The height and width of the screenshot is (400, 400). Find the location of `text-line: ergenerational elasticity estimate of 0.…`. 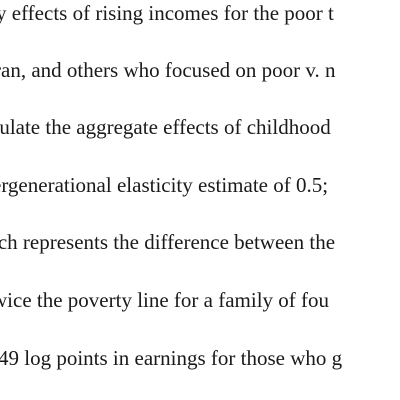

text-line: ergenerational elasticity estimate of 0.… is located at coordinates (164, 185).